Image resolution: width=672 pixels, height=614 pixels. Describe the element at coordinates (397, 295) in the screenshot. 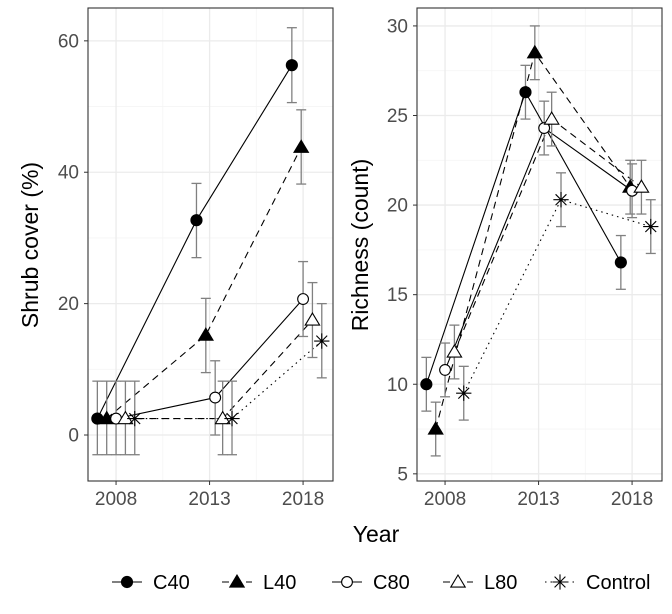

I see `y-tick-label: 15` at that location.